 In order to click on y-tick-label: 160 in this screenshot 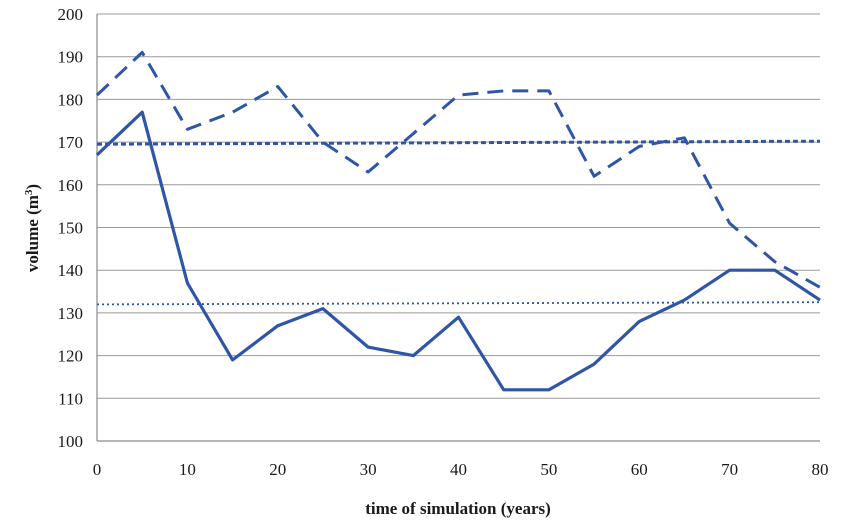, I will do `click(71, 185)`.